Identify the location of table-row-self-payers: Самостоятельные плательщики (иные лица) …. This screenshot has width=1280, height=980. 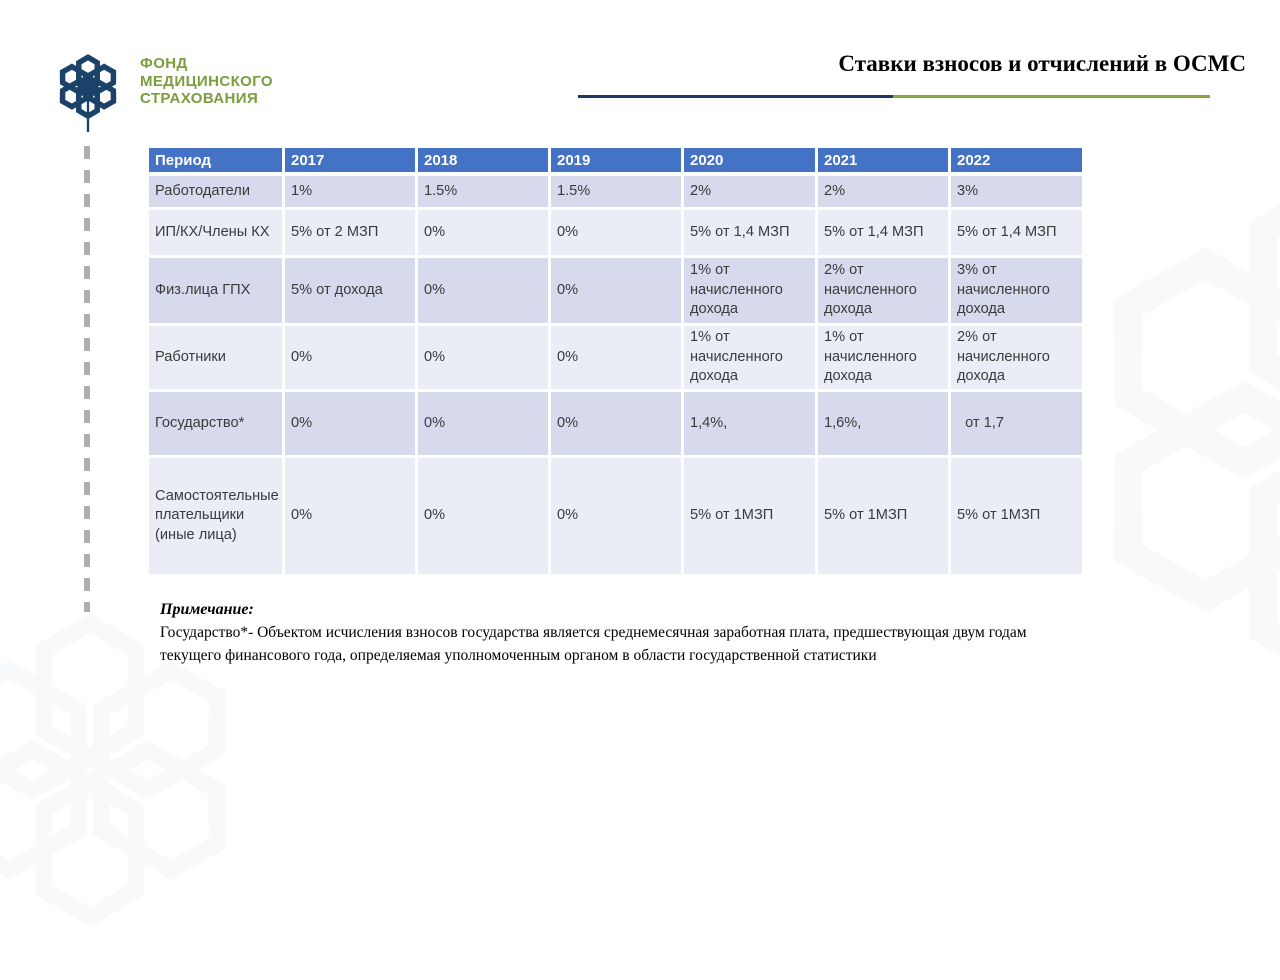
(617, 516).